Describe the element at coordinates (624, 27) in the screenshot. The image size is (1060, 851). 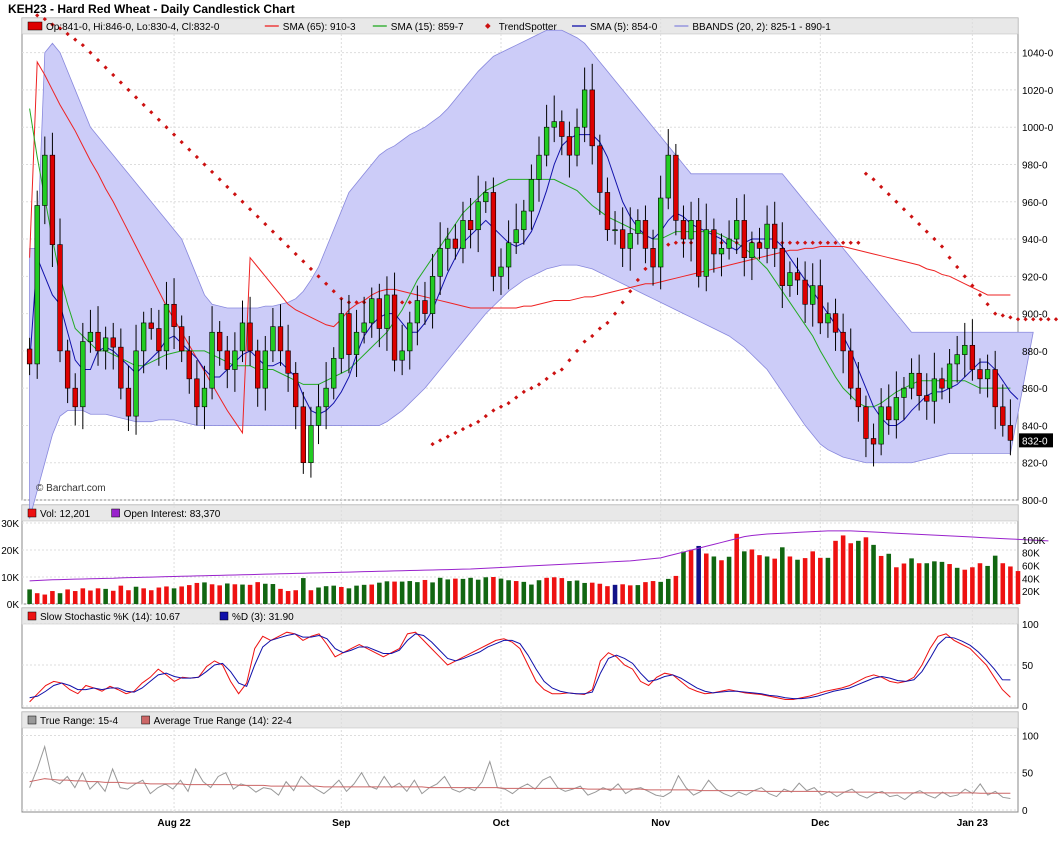
I see `legend-label: SMA (5): 854-0` at that location.